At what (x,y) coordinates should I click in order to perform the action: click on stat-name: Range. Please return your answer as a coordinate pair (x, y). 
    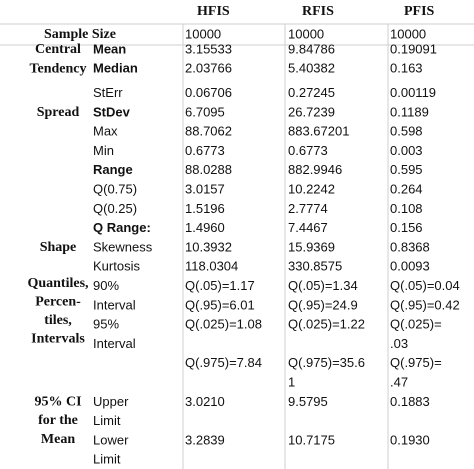
    Looking at the image, I should click on (113, 169).